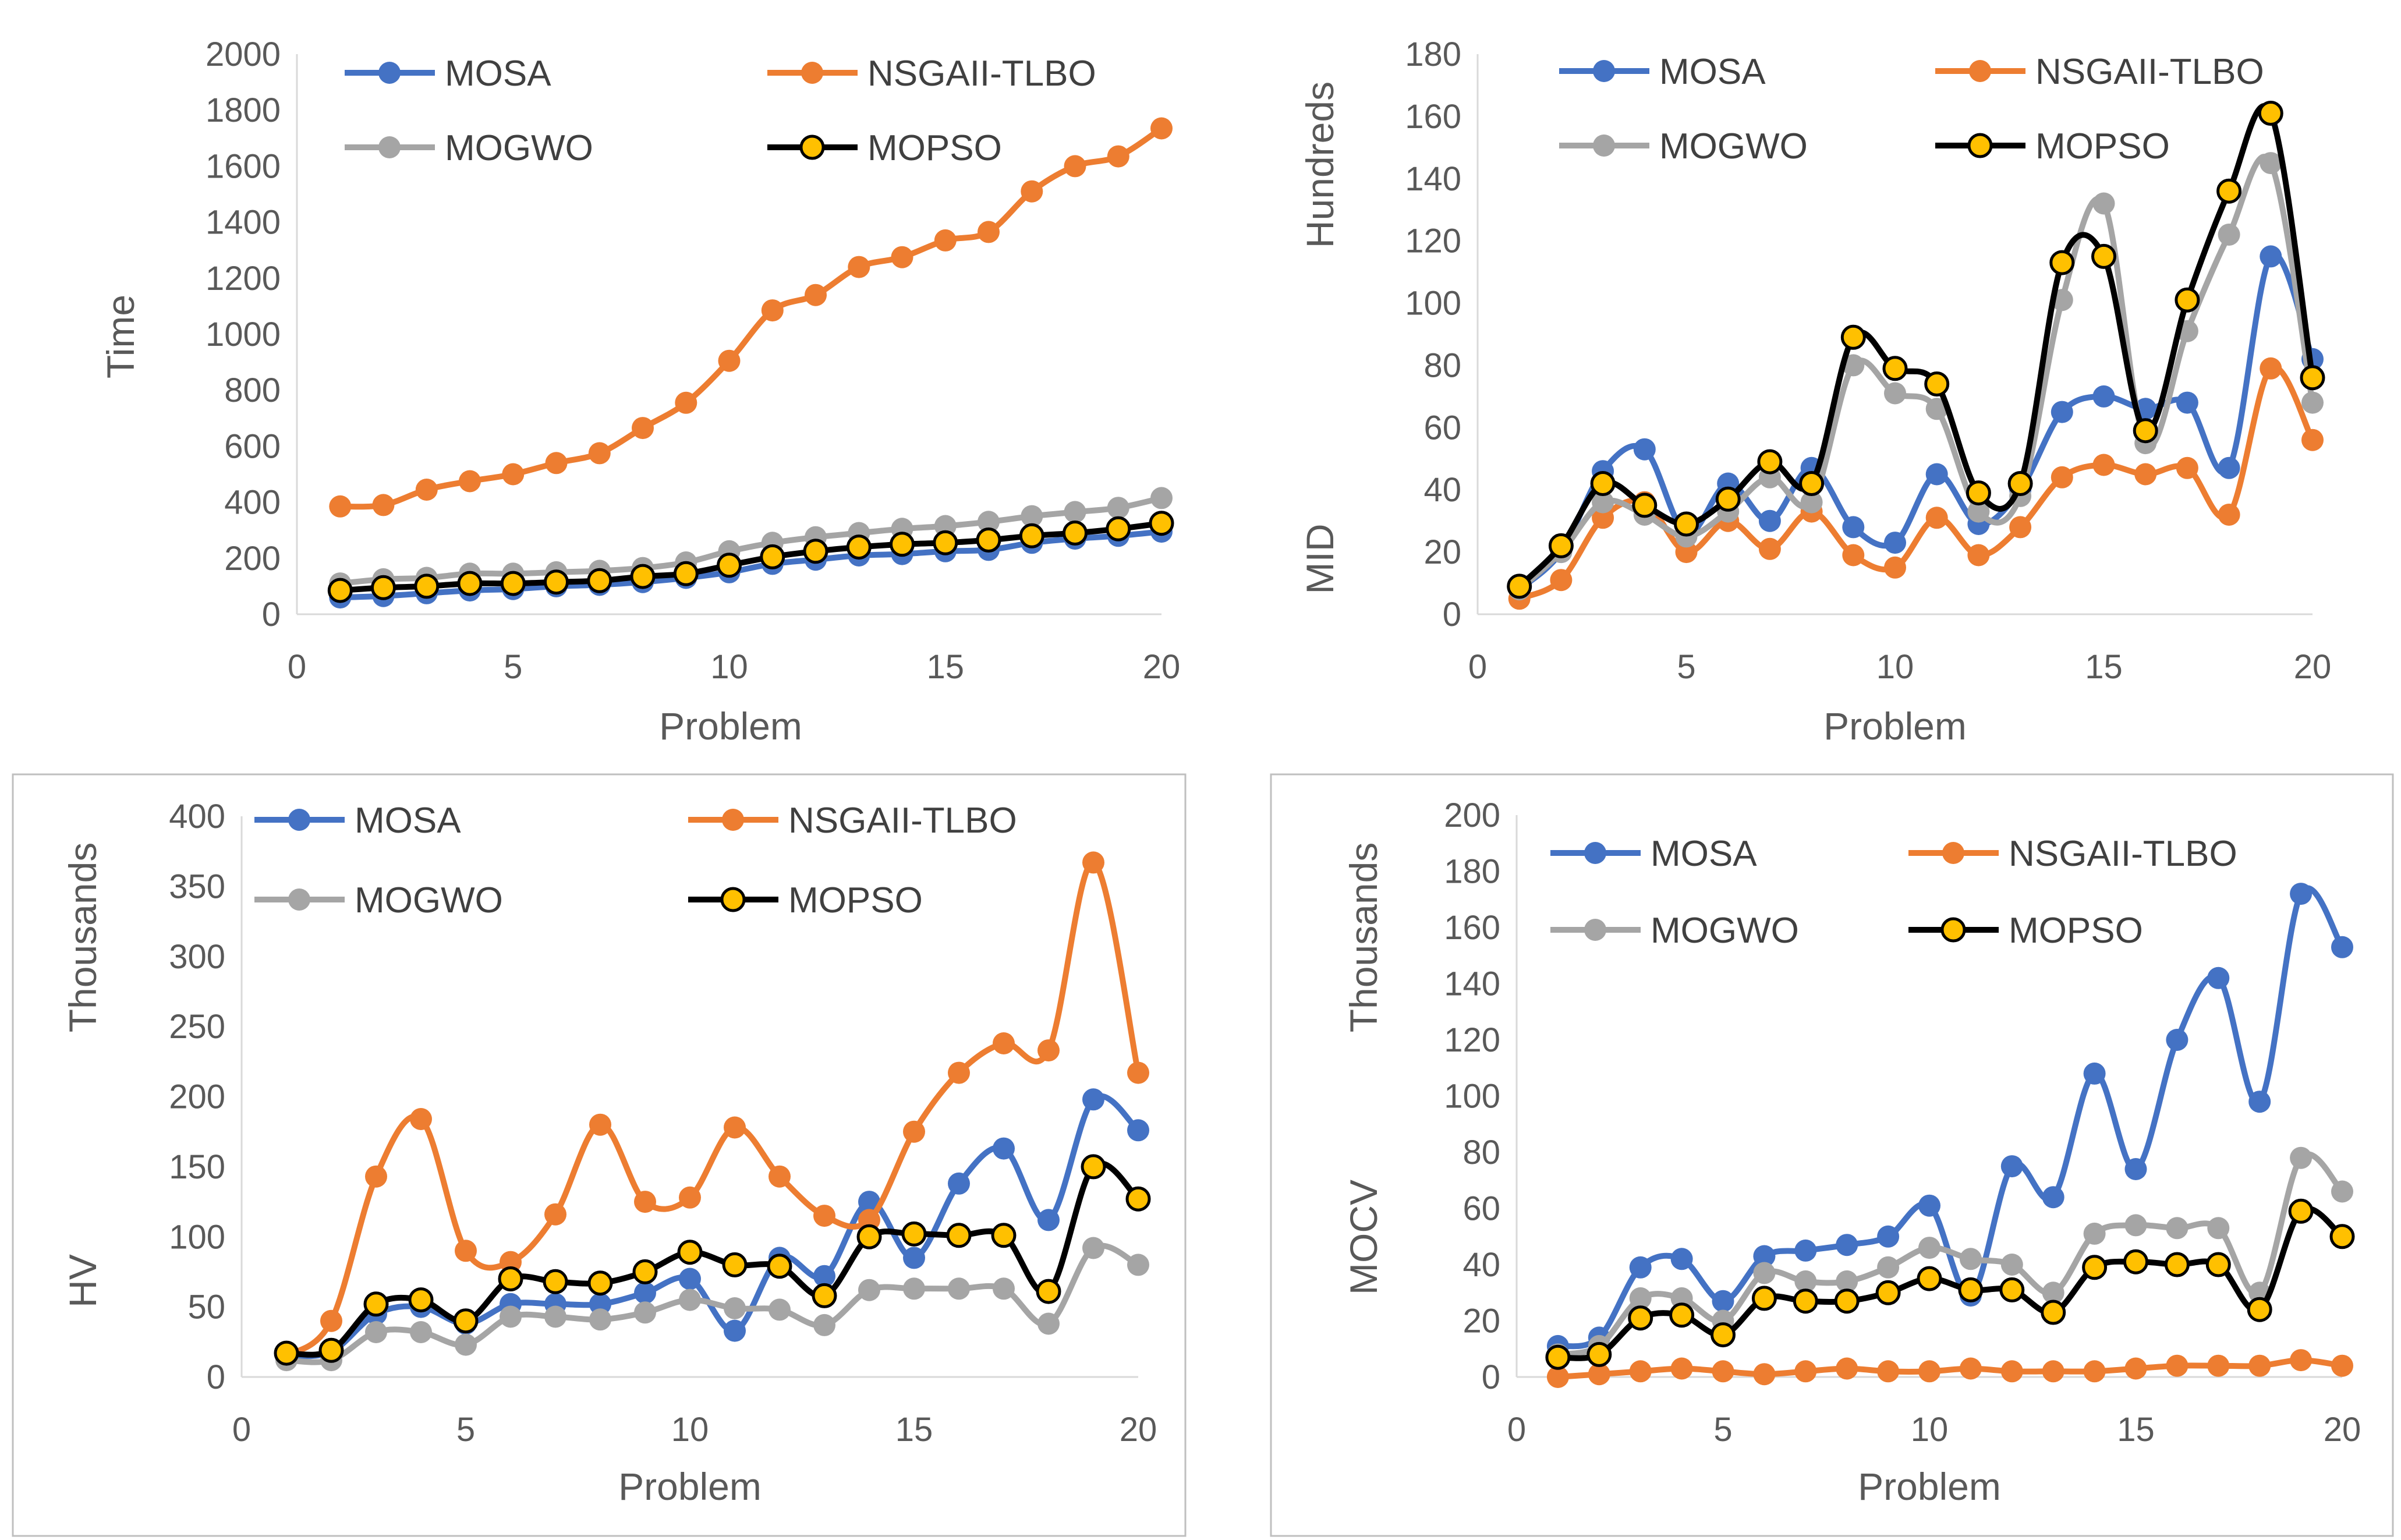 The image size is (2401, 1540). Describe the element at coordinates (945, 667) in the screenshot. I see `x-tick-label: 15` at that location.